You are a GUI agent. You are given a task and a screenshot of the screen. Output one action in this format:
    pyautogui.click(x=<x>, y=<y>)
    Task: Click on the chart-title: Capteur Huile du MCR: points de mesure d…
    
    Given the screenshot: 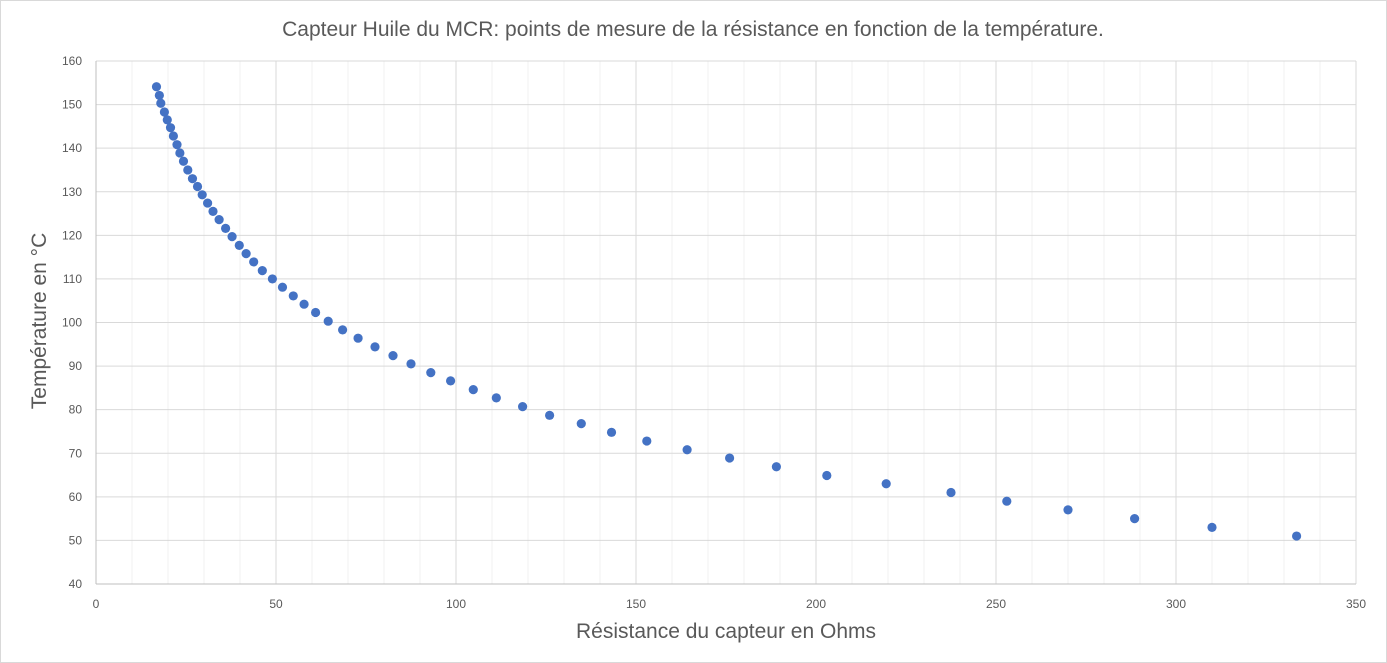 What is the action you would take?
    pyautogui.click(x=693, y=29)
    